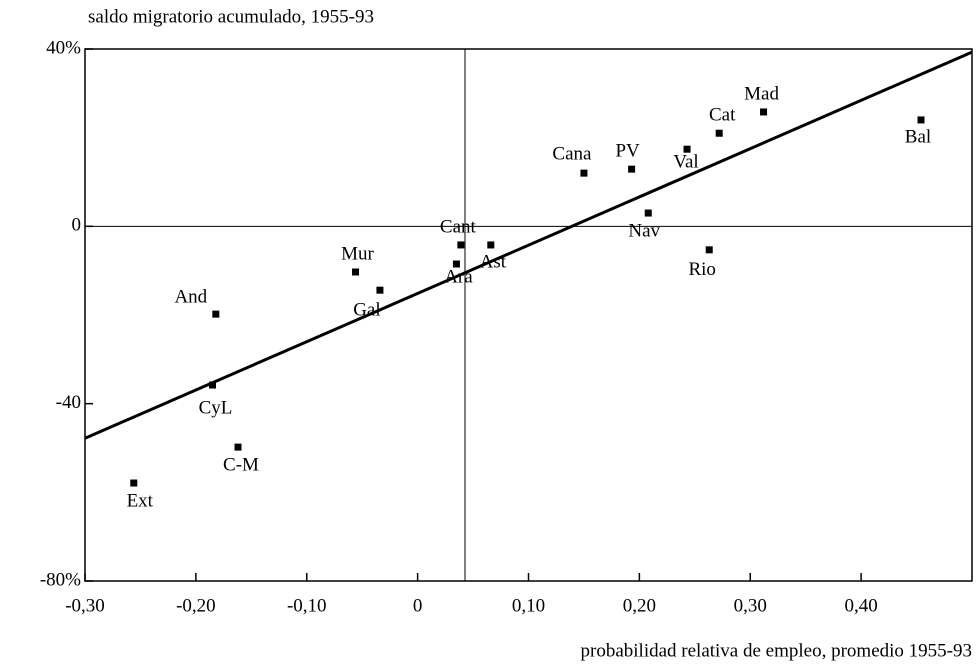 Image resolution: width=976 pixels, height=667 pixels. What do you see at coordinates (366, 310) in the screenshot?
I see `point-label: Gal` at bounding box center [366, 310].